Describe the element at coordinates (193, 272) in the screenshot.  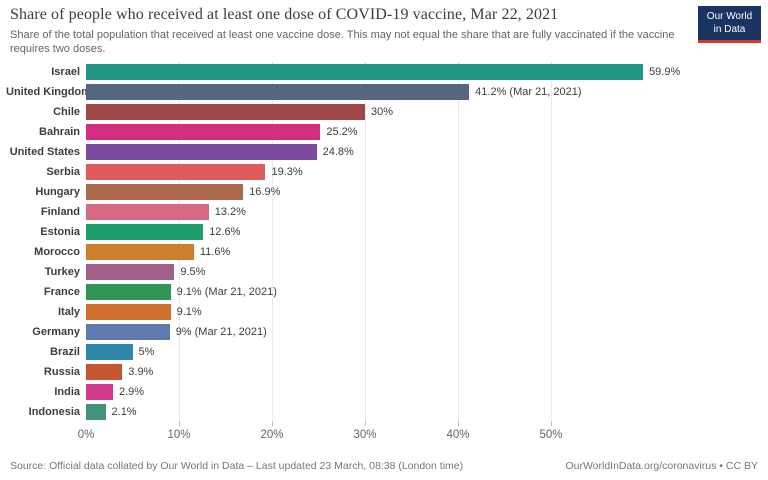
I see `value-label: 9.5%` at that location.